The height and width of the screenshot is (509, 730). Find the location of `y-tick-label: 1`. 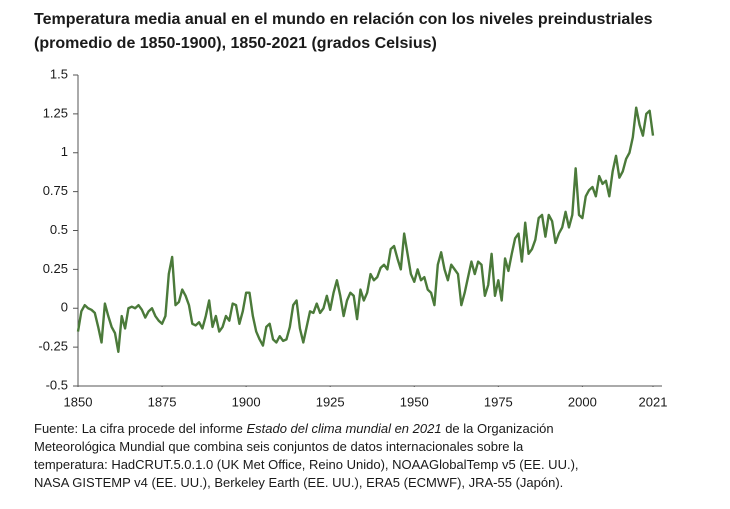

y-tick-label: 1 is located at coordinates (64, 151).